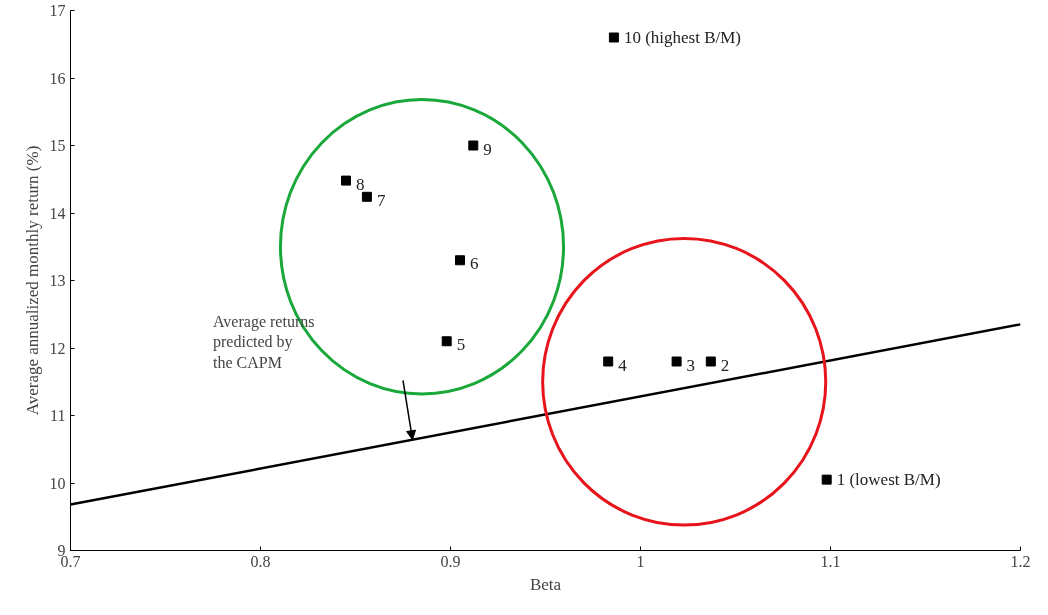  I want to click on annotation: 1 (lowest B/M), so click(888, 479).